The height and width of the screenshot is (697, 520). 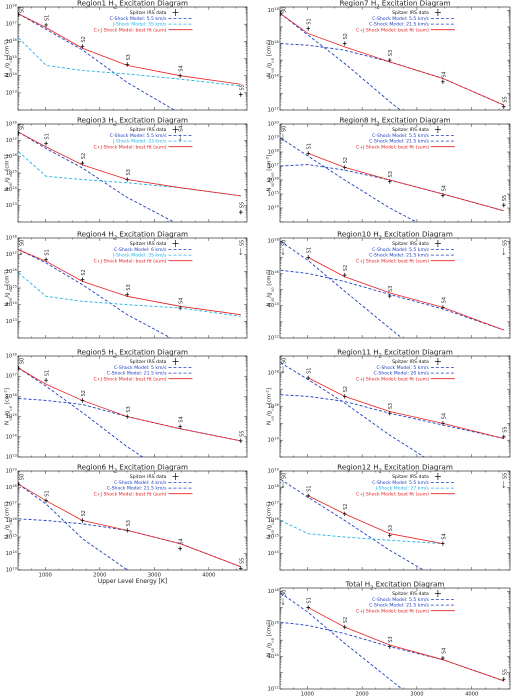 I want to click on level-label: S4, so click(x=444, y=188).